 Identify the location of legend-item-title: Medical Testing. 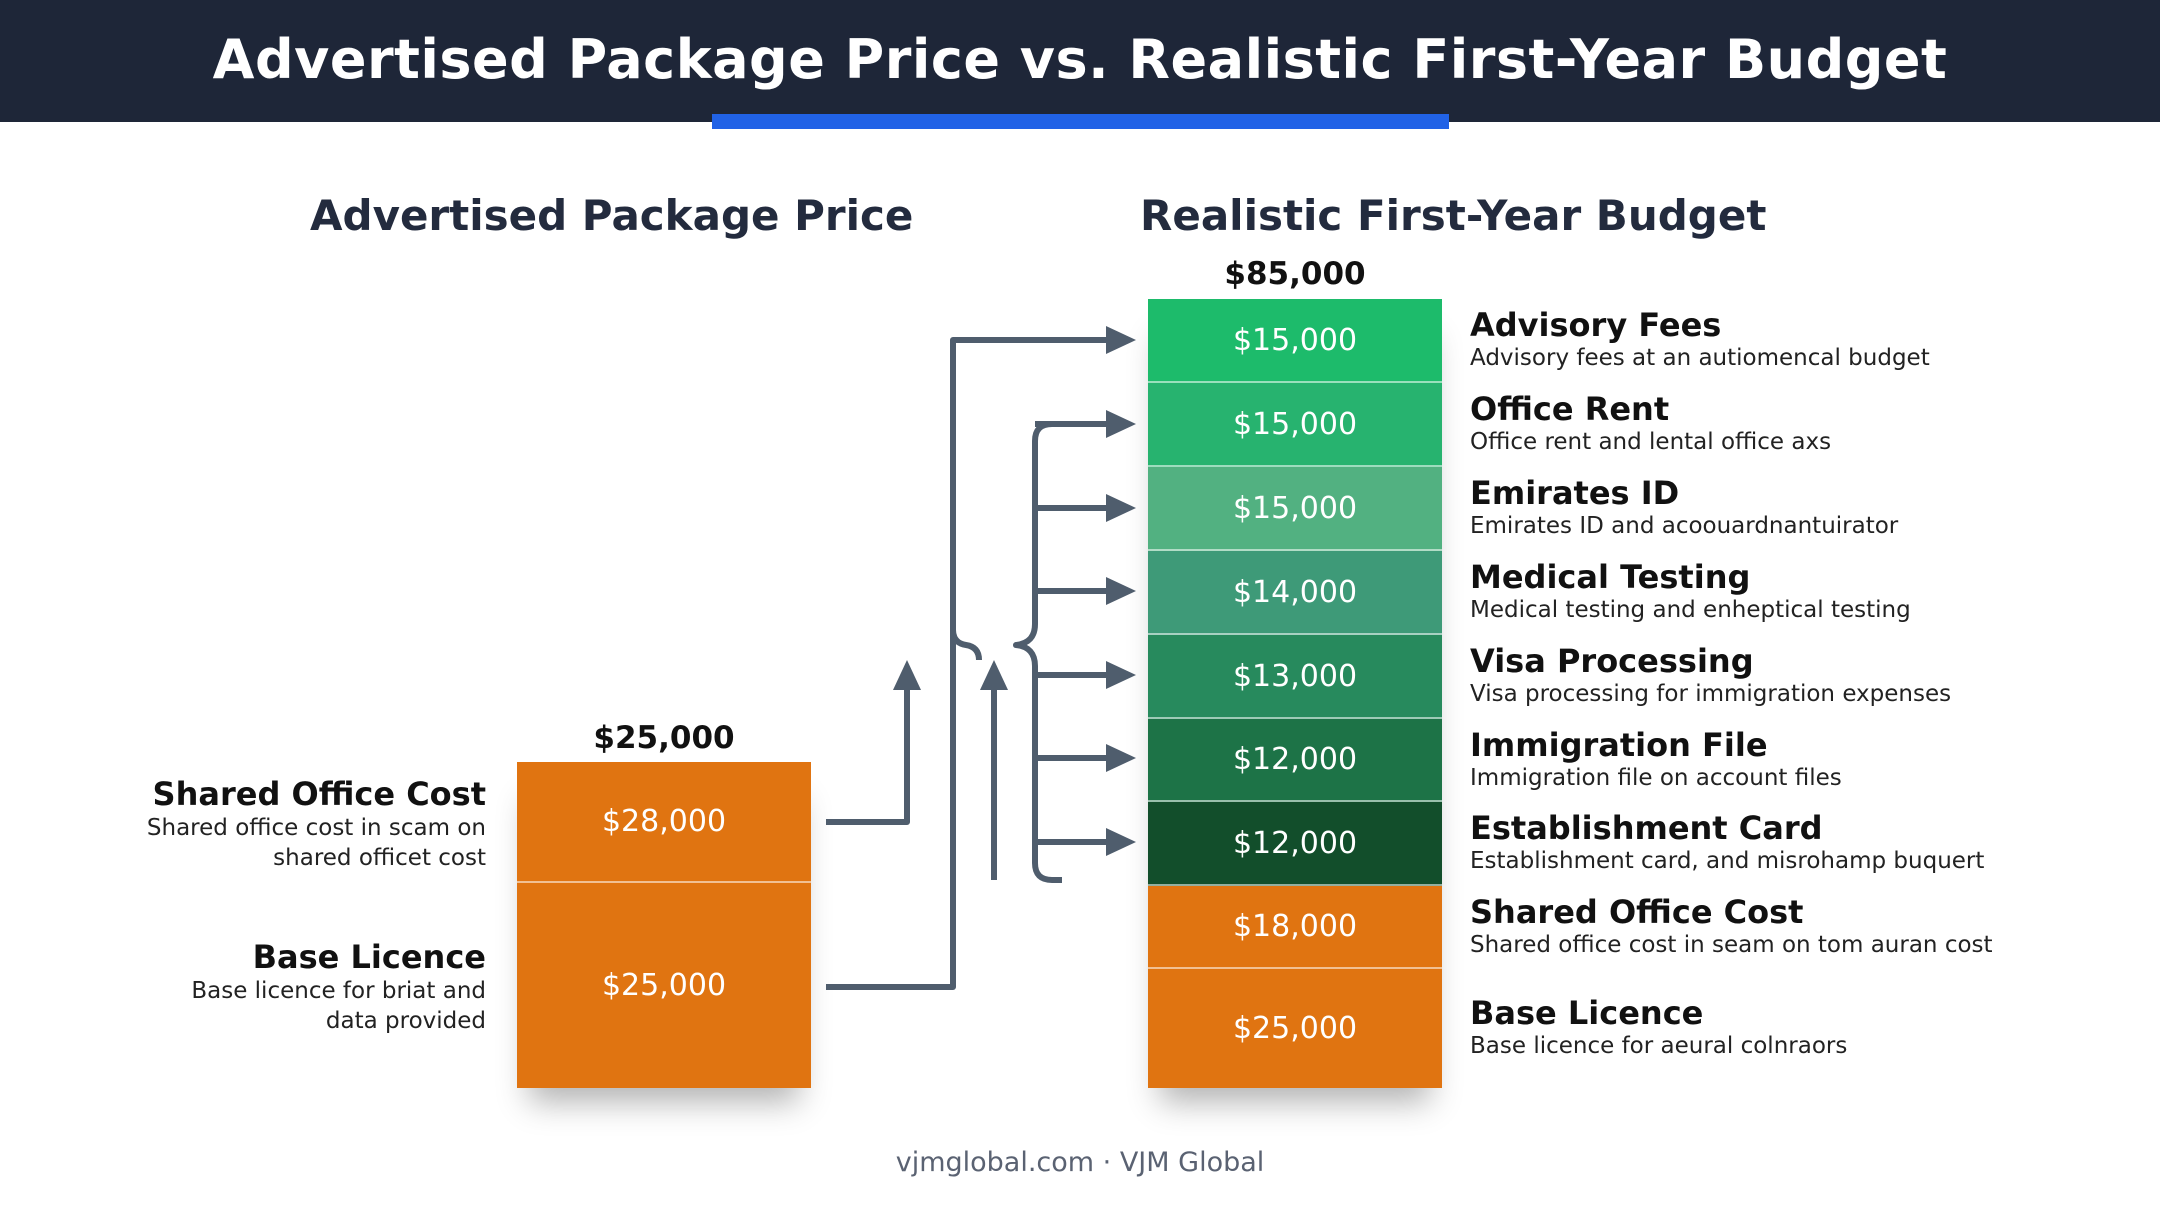
(1610, 577).